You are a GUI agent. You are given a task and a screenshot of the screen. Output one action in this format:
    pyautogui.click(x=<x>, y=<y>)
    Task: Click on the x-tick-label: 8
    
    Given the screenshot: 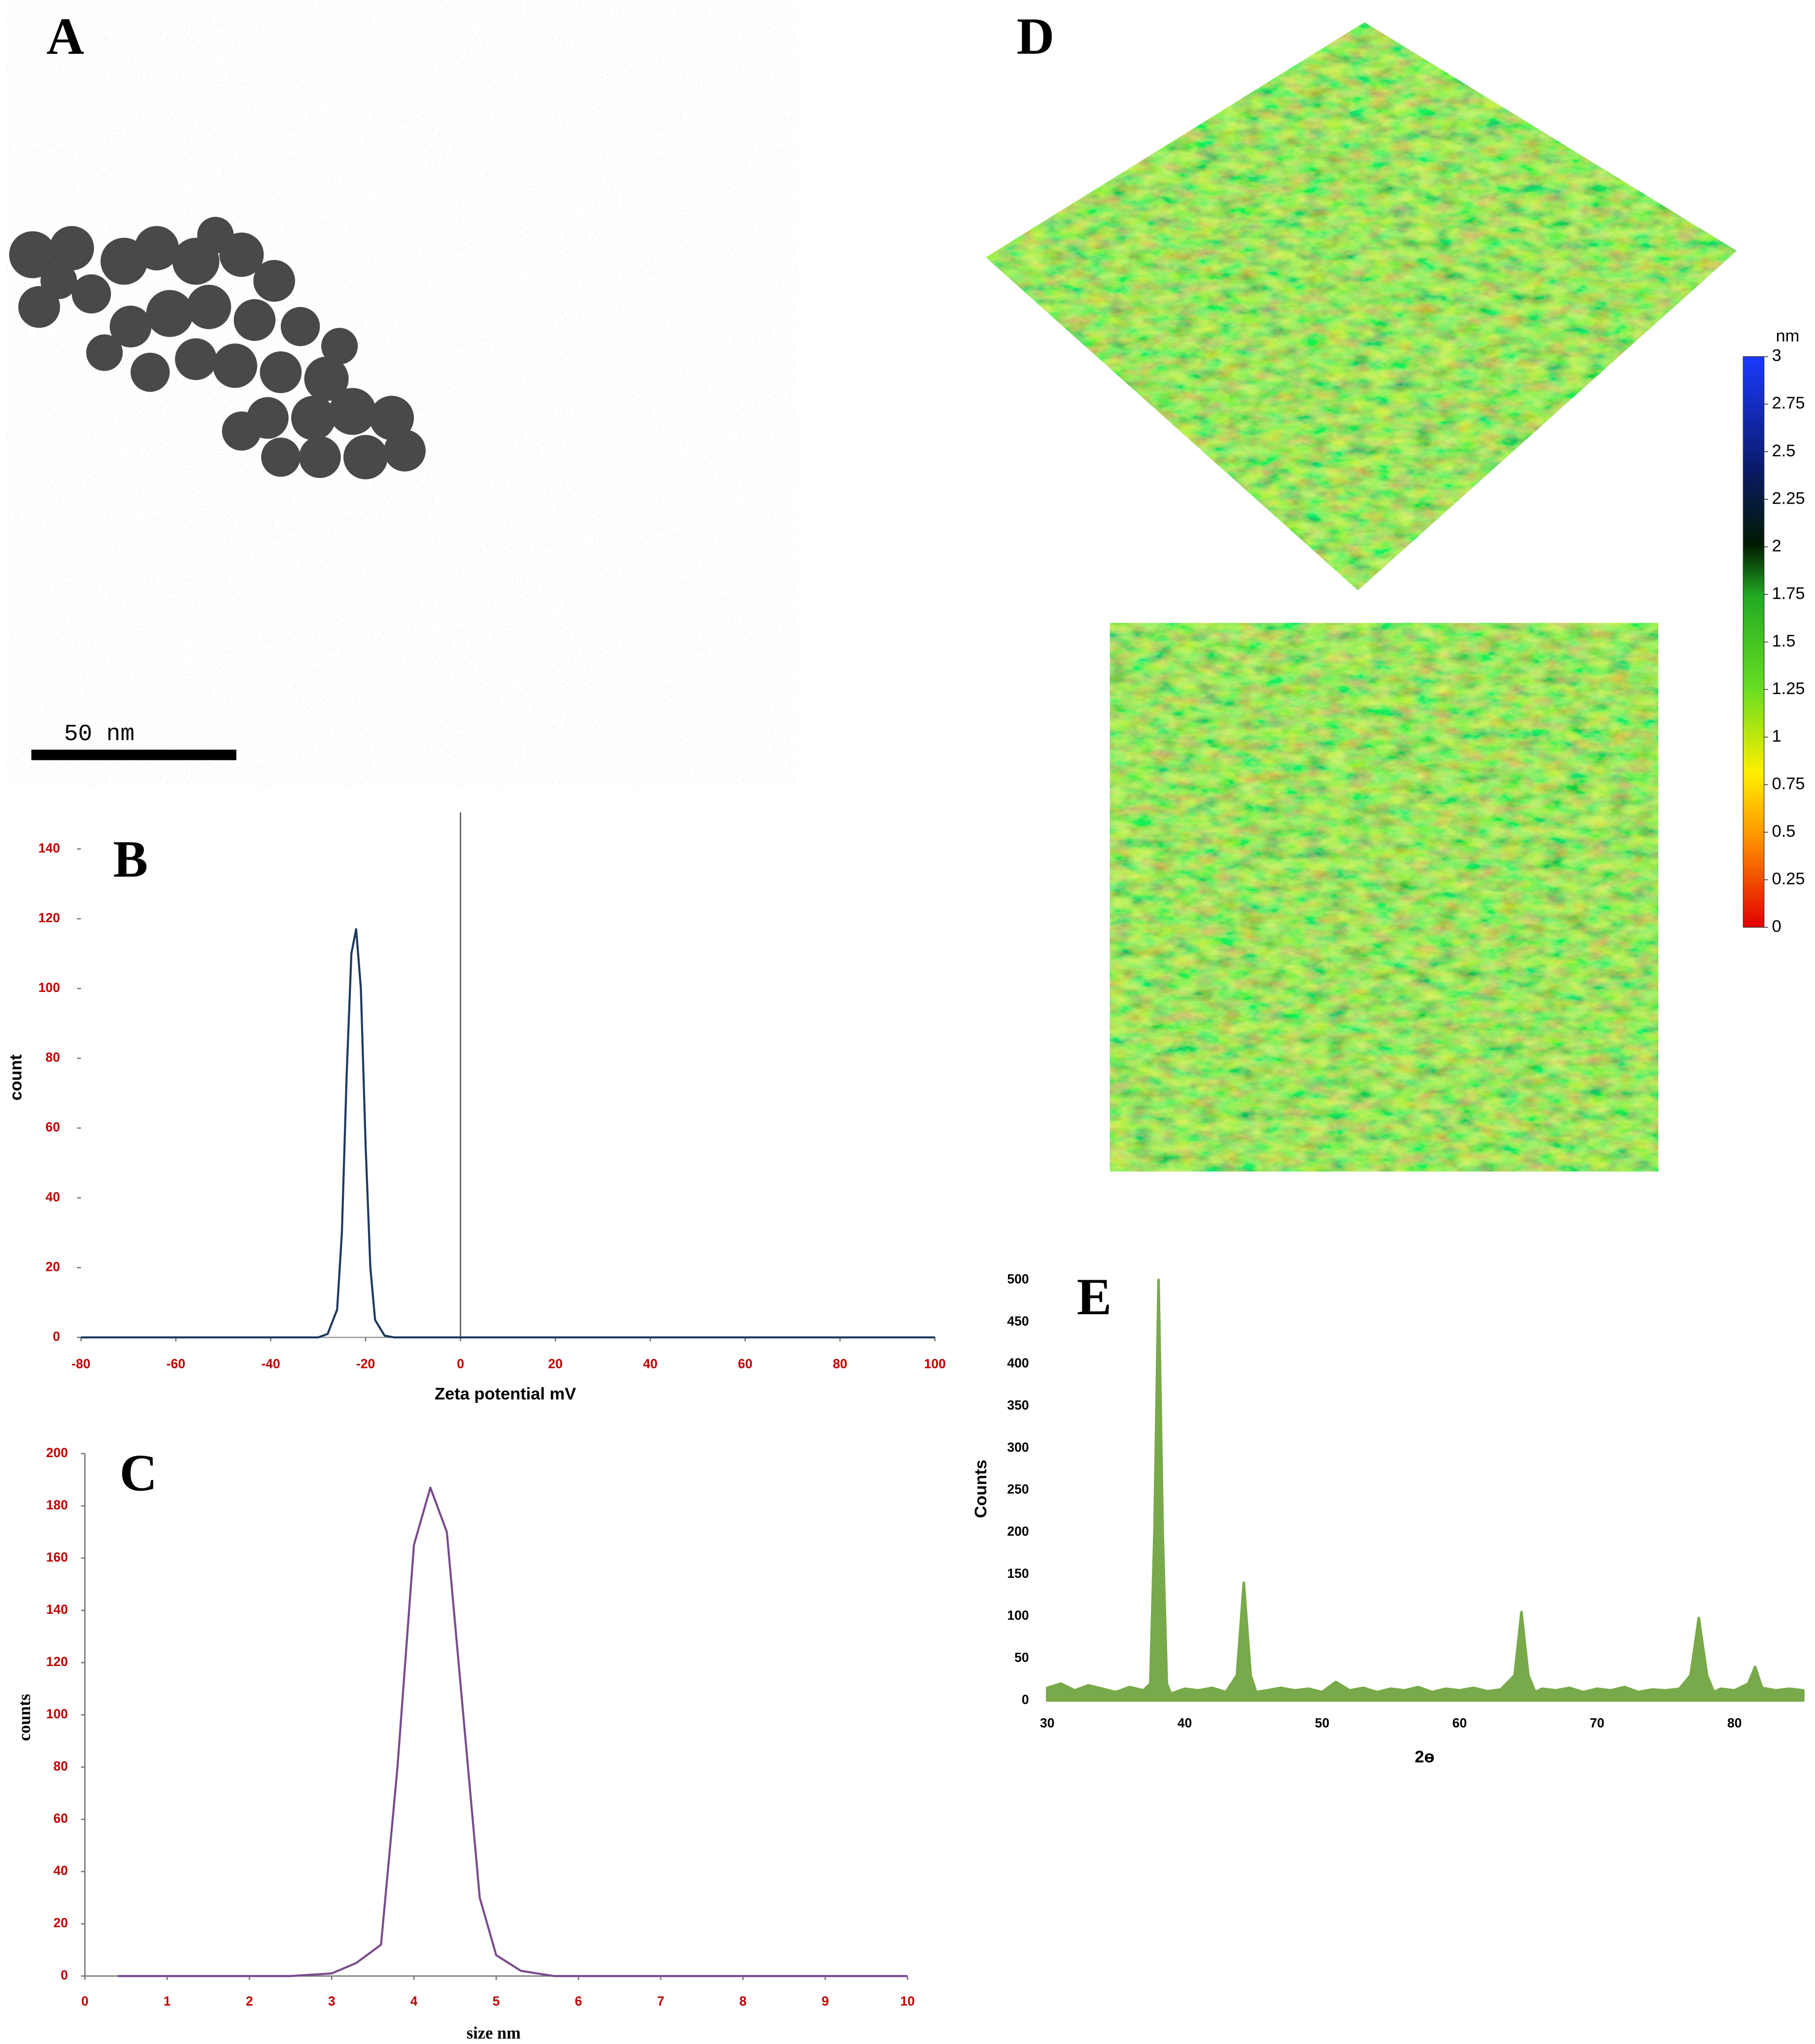 What is the action you would take?
    pyautogui.click(x=743, y=2001)
    